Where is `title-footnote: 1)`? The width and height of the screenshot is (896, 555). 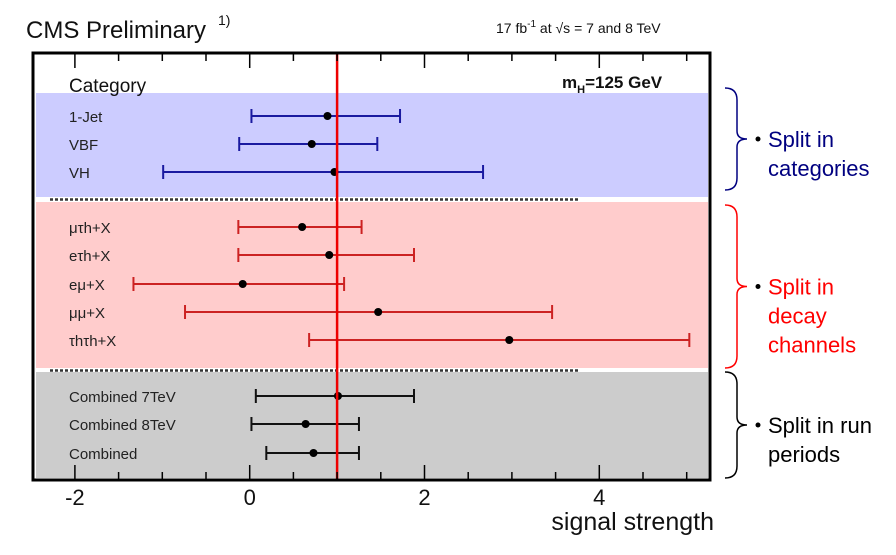
title-footnote: 1) is located at coordinates (224, 20).